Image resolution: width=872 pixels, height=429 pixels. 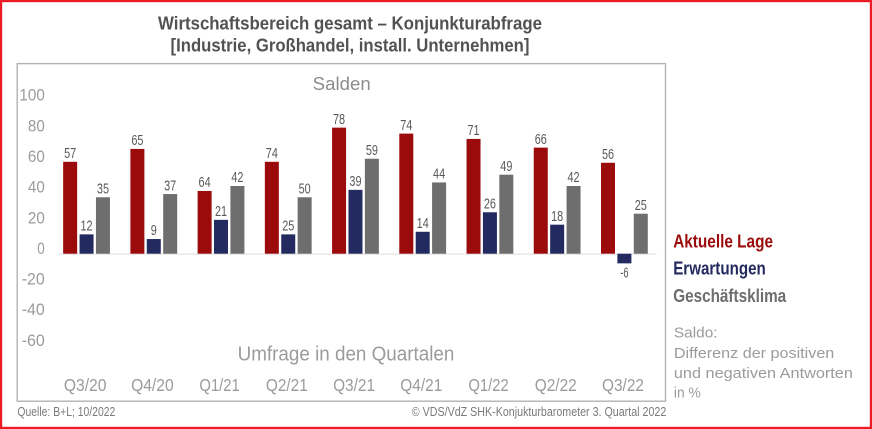 I want to click on svg-text: 49, so click(x=506, y=167).